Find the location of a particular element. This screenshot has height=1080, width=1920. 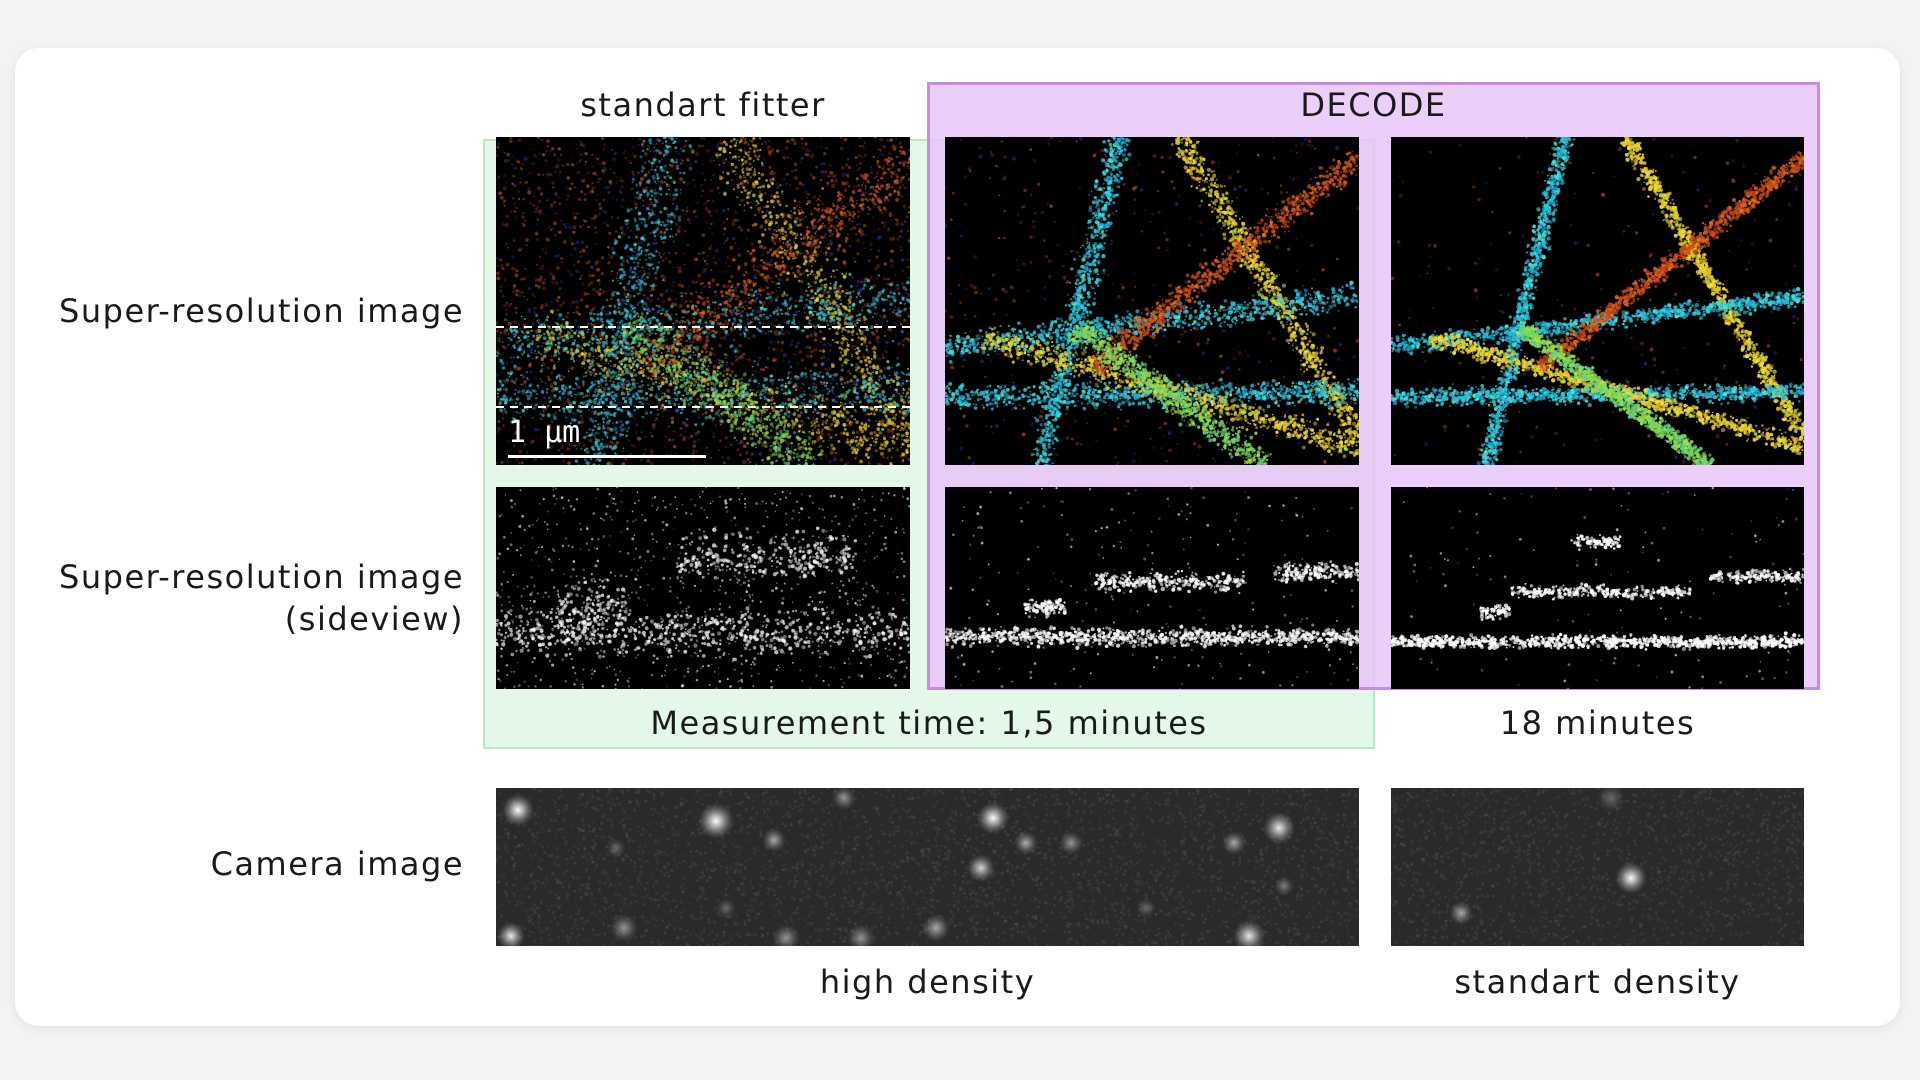

measurement-time-long: 18 minutes is located at coordinates (1597, 723).